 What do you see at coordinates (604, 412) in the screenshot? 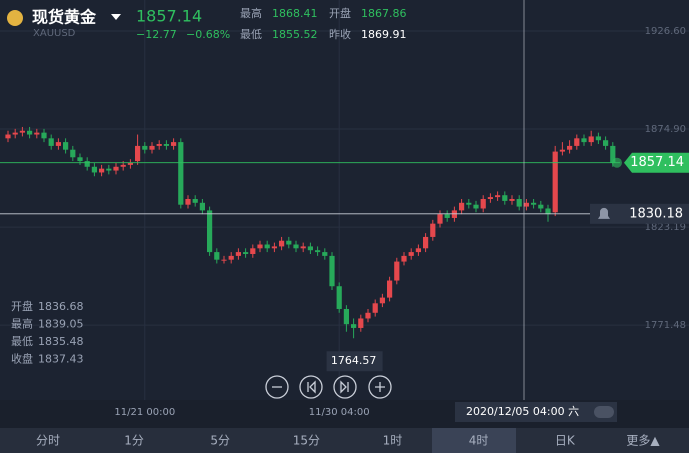
I see `toggle` at bounding box center [604, 412].